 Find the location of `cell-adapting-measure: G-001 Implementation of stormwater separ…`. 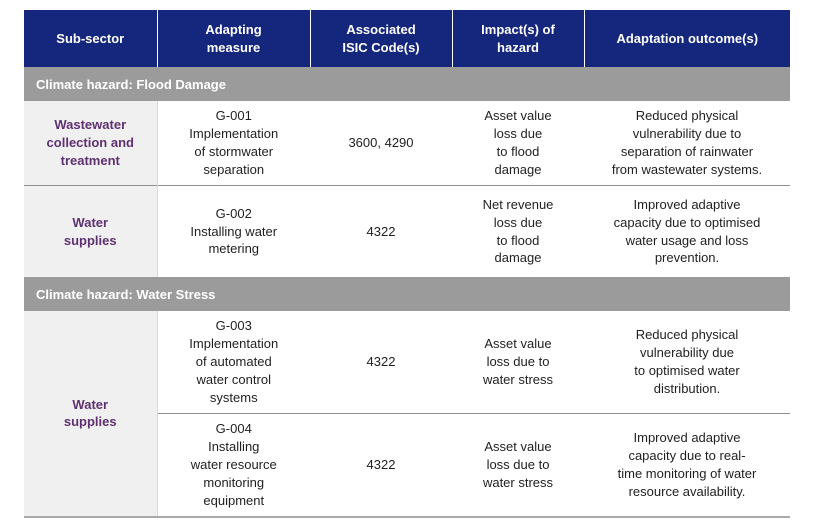

cell-adapting-measure: G-001 Implementation of stormwater separ… is located at coordinates (233, 143).